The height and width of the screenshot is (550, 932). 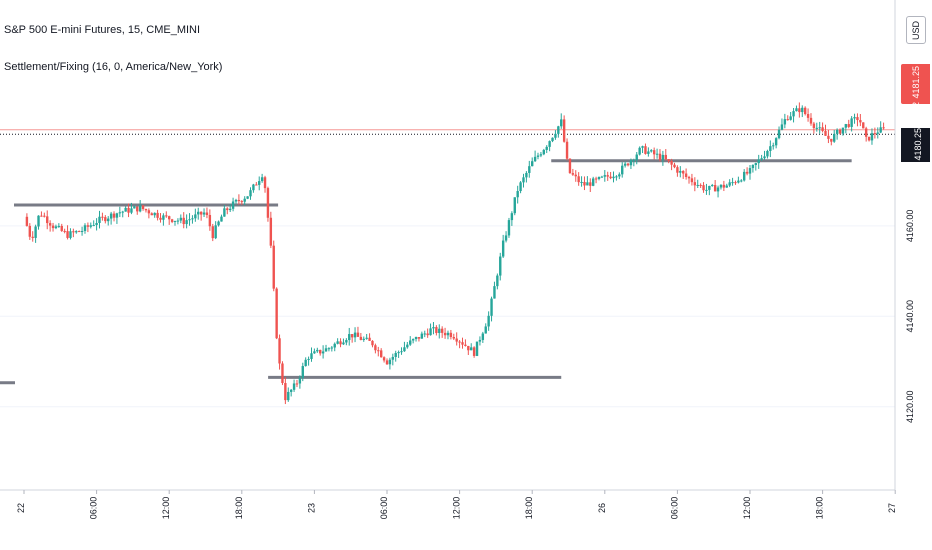 What do you see at coordinates (892, 508) in the screenshot?
I see `x-tick-label-12: 27` at bounding box center [892, 508].